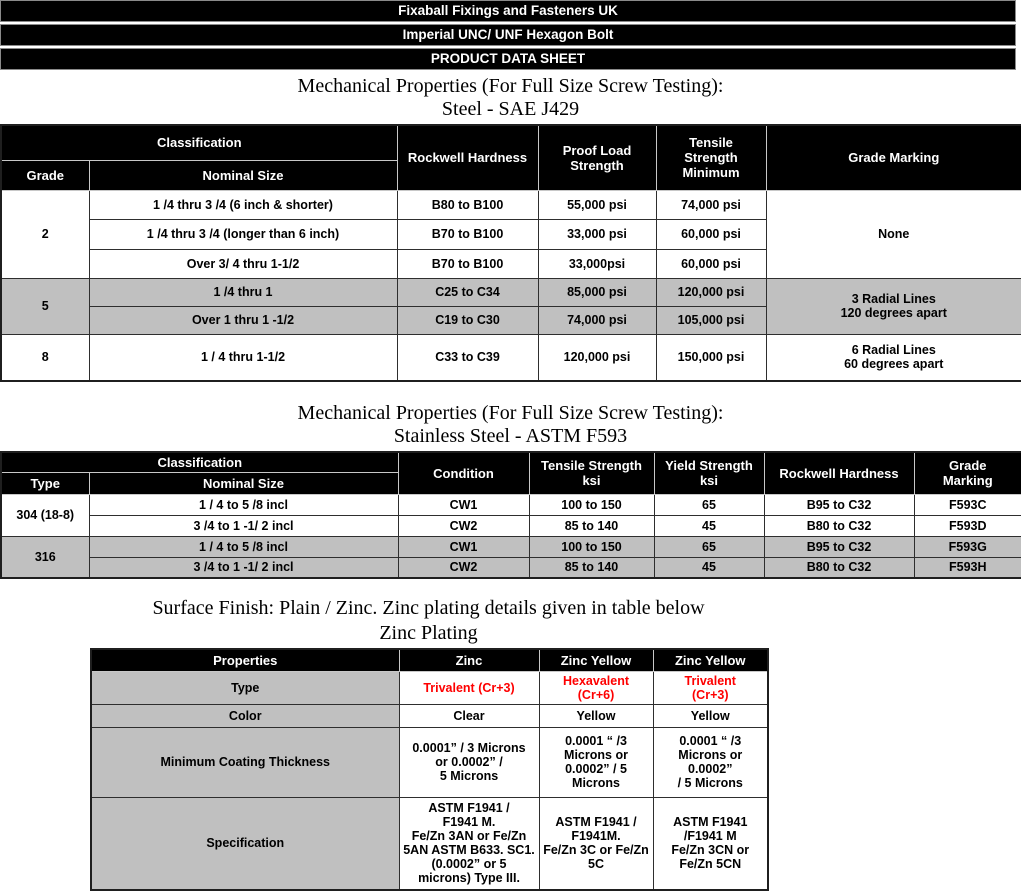 This screenshot has height=891, width=1021. I want to click on rockwell-cell: B95 to C32, so click(839, 504).